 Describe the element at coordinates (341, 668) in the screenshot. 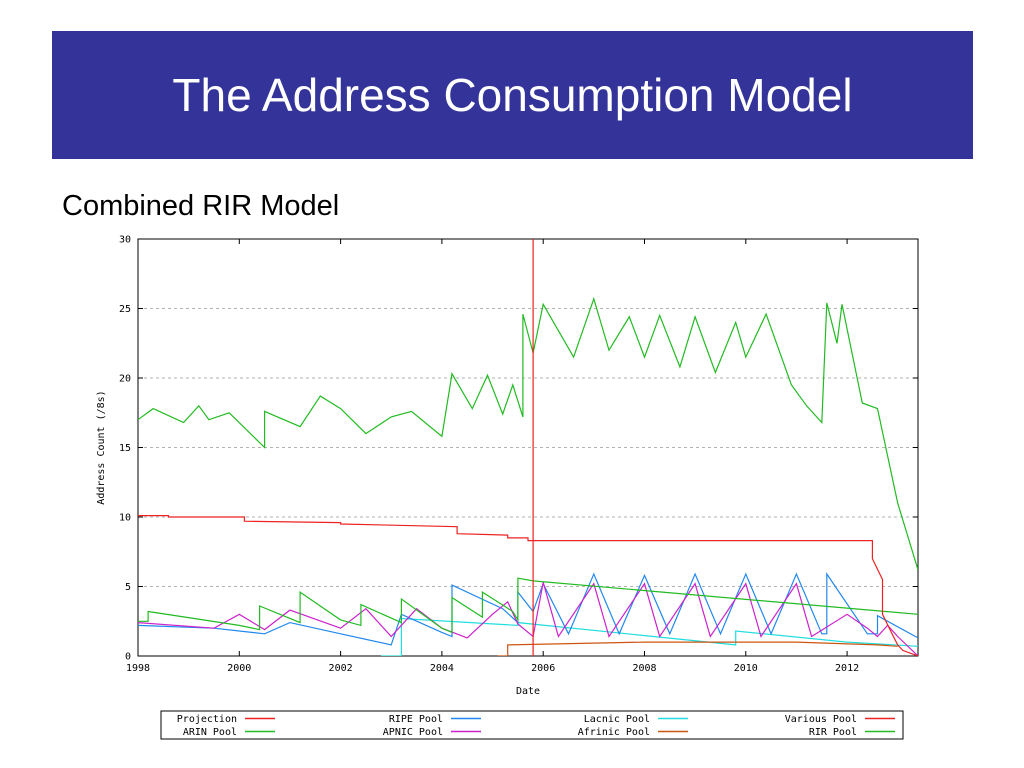

I see `x-tick-label: 2002` at that location.